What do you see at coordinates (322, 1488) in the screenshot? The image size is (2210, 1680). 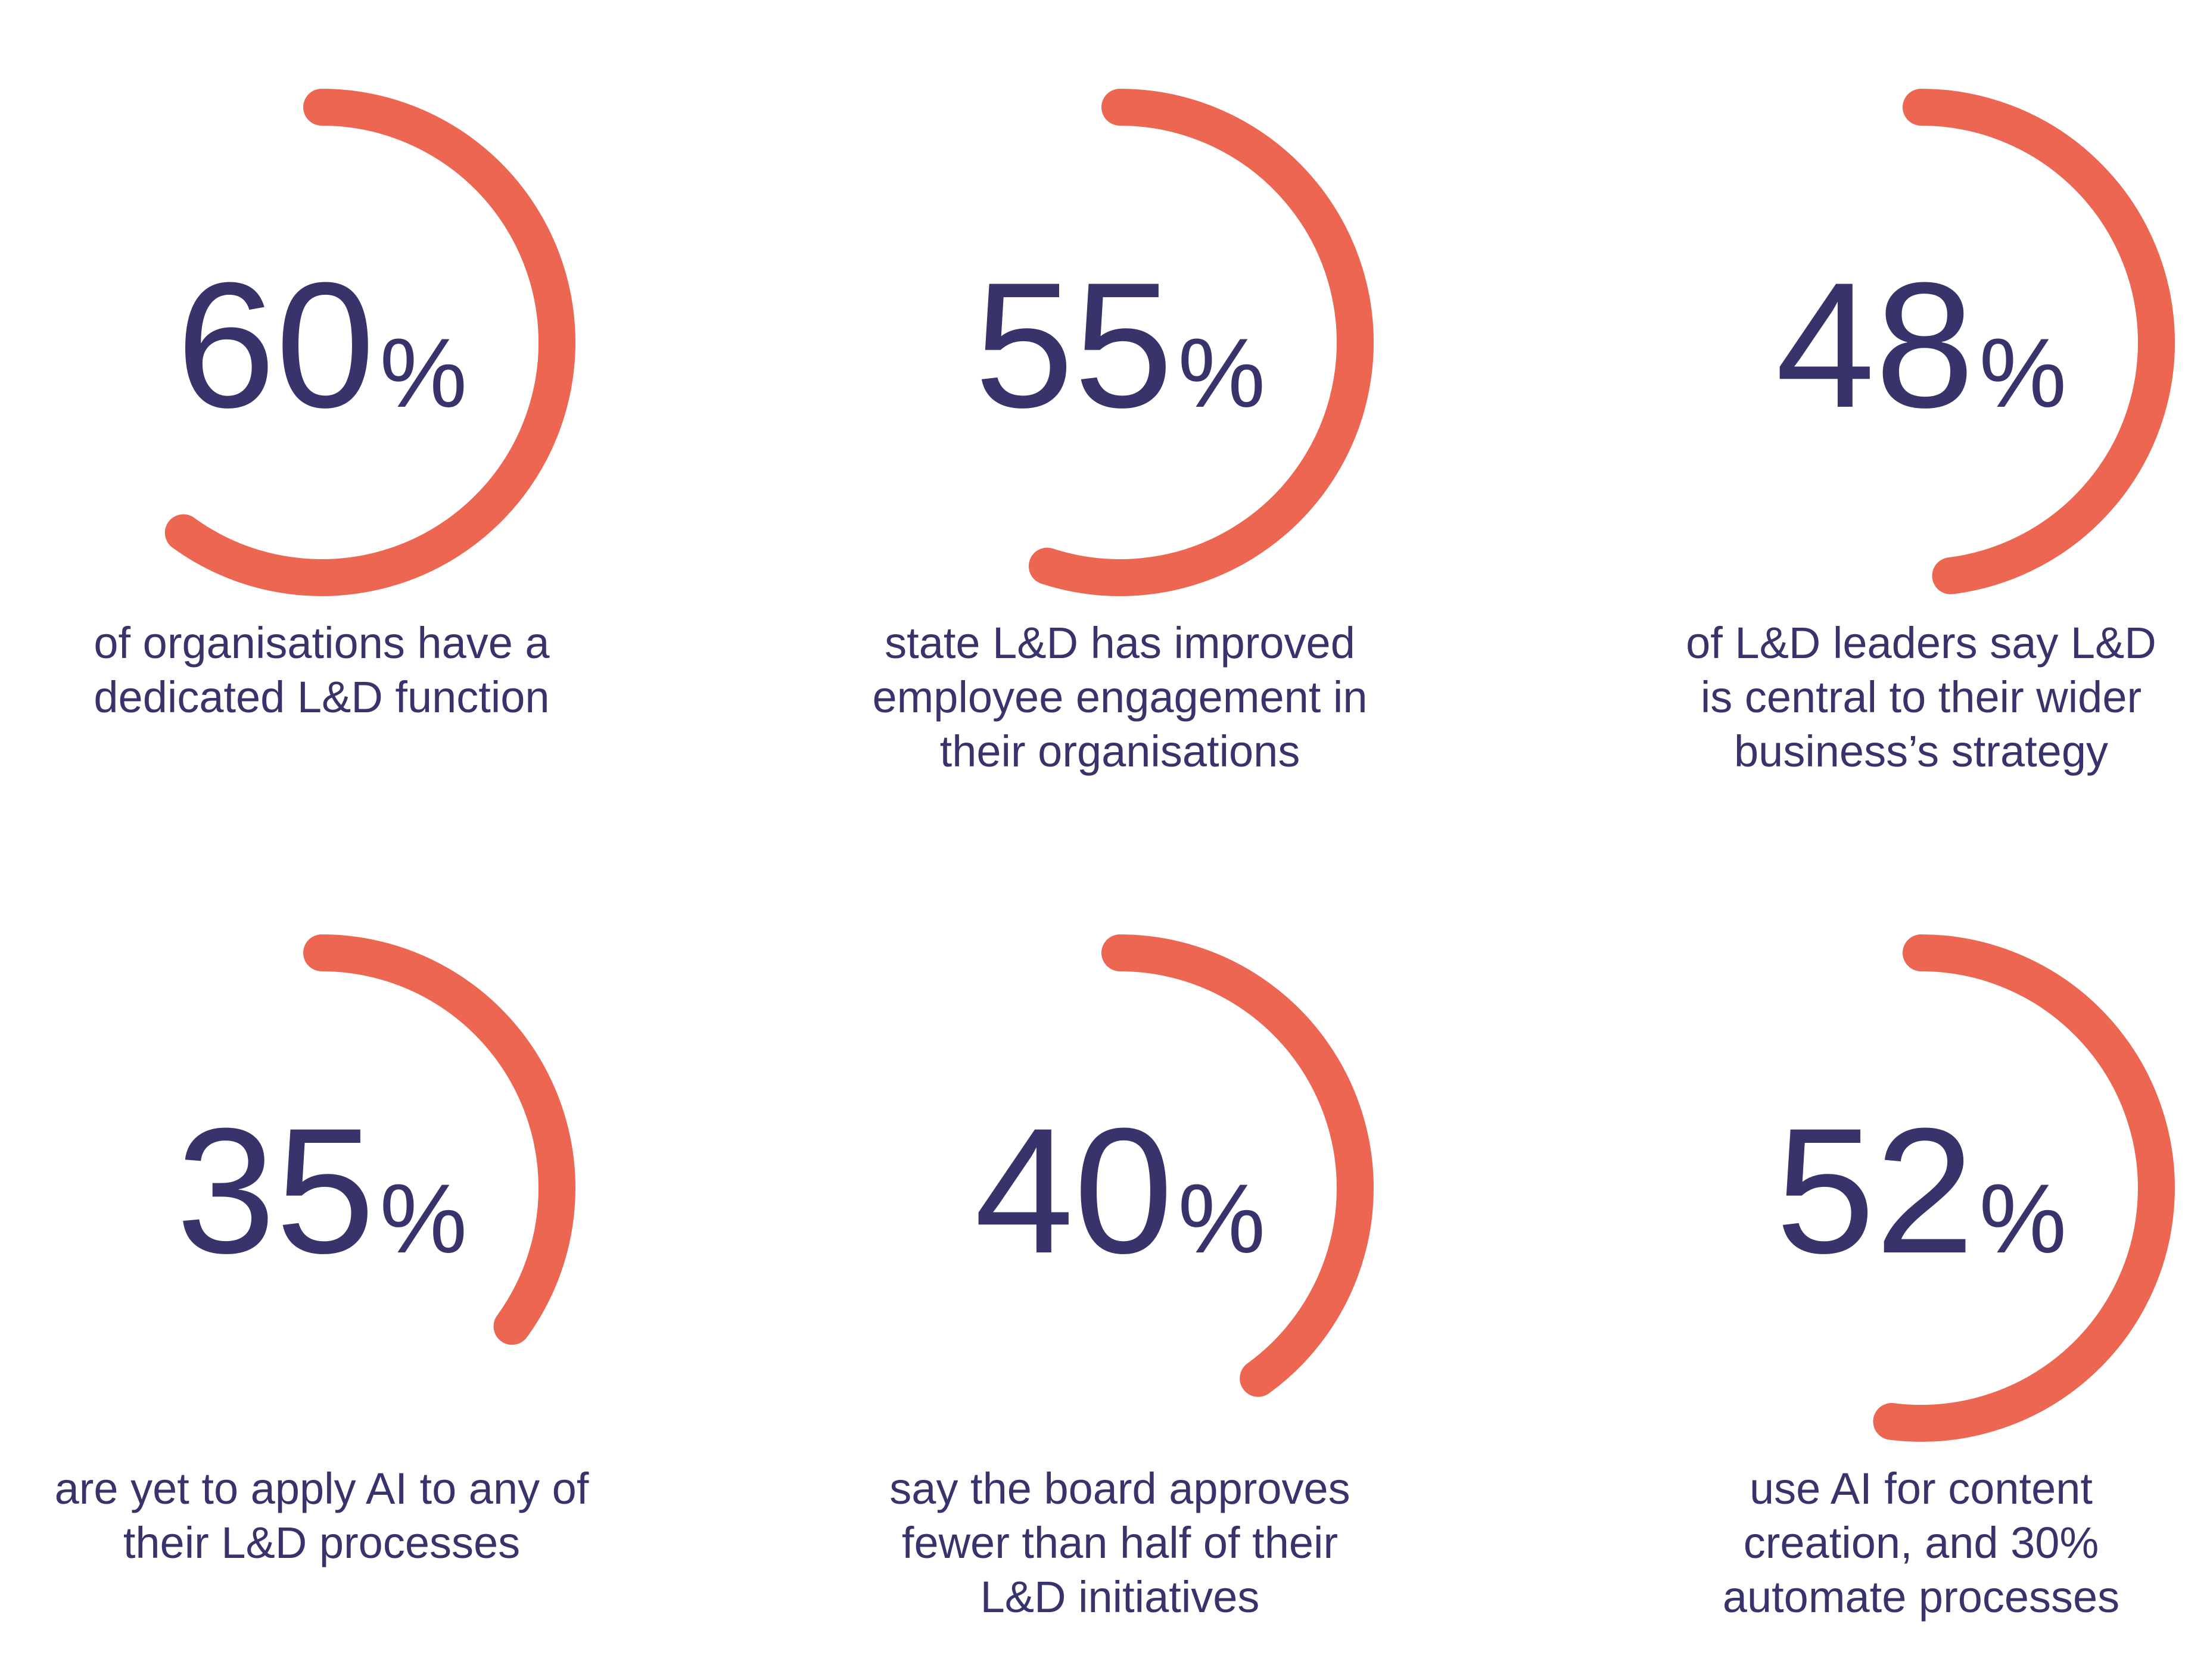 I see `stat-caption-line: are yet to apply AI to any of` at bounding box center [322, 1488].